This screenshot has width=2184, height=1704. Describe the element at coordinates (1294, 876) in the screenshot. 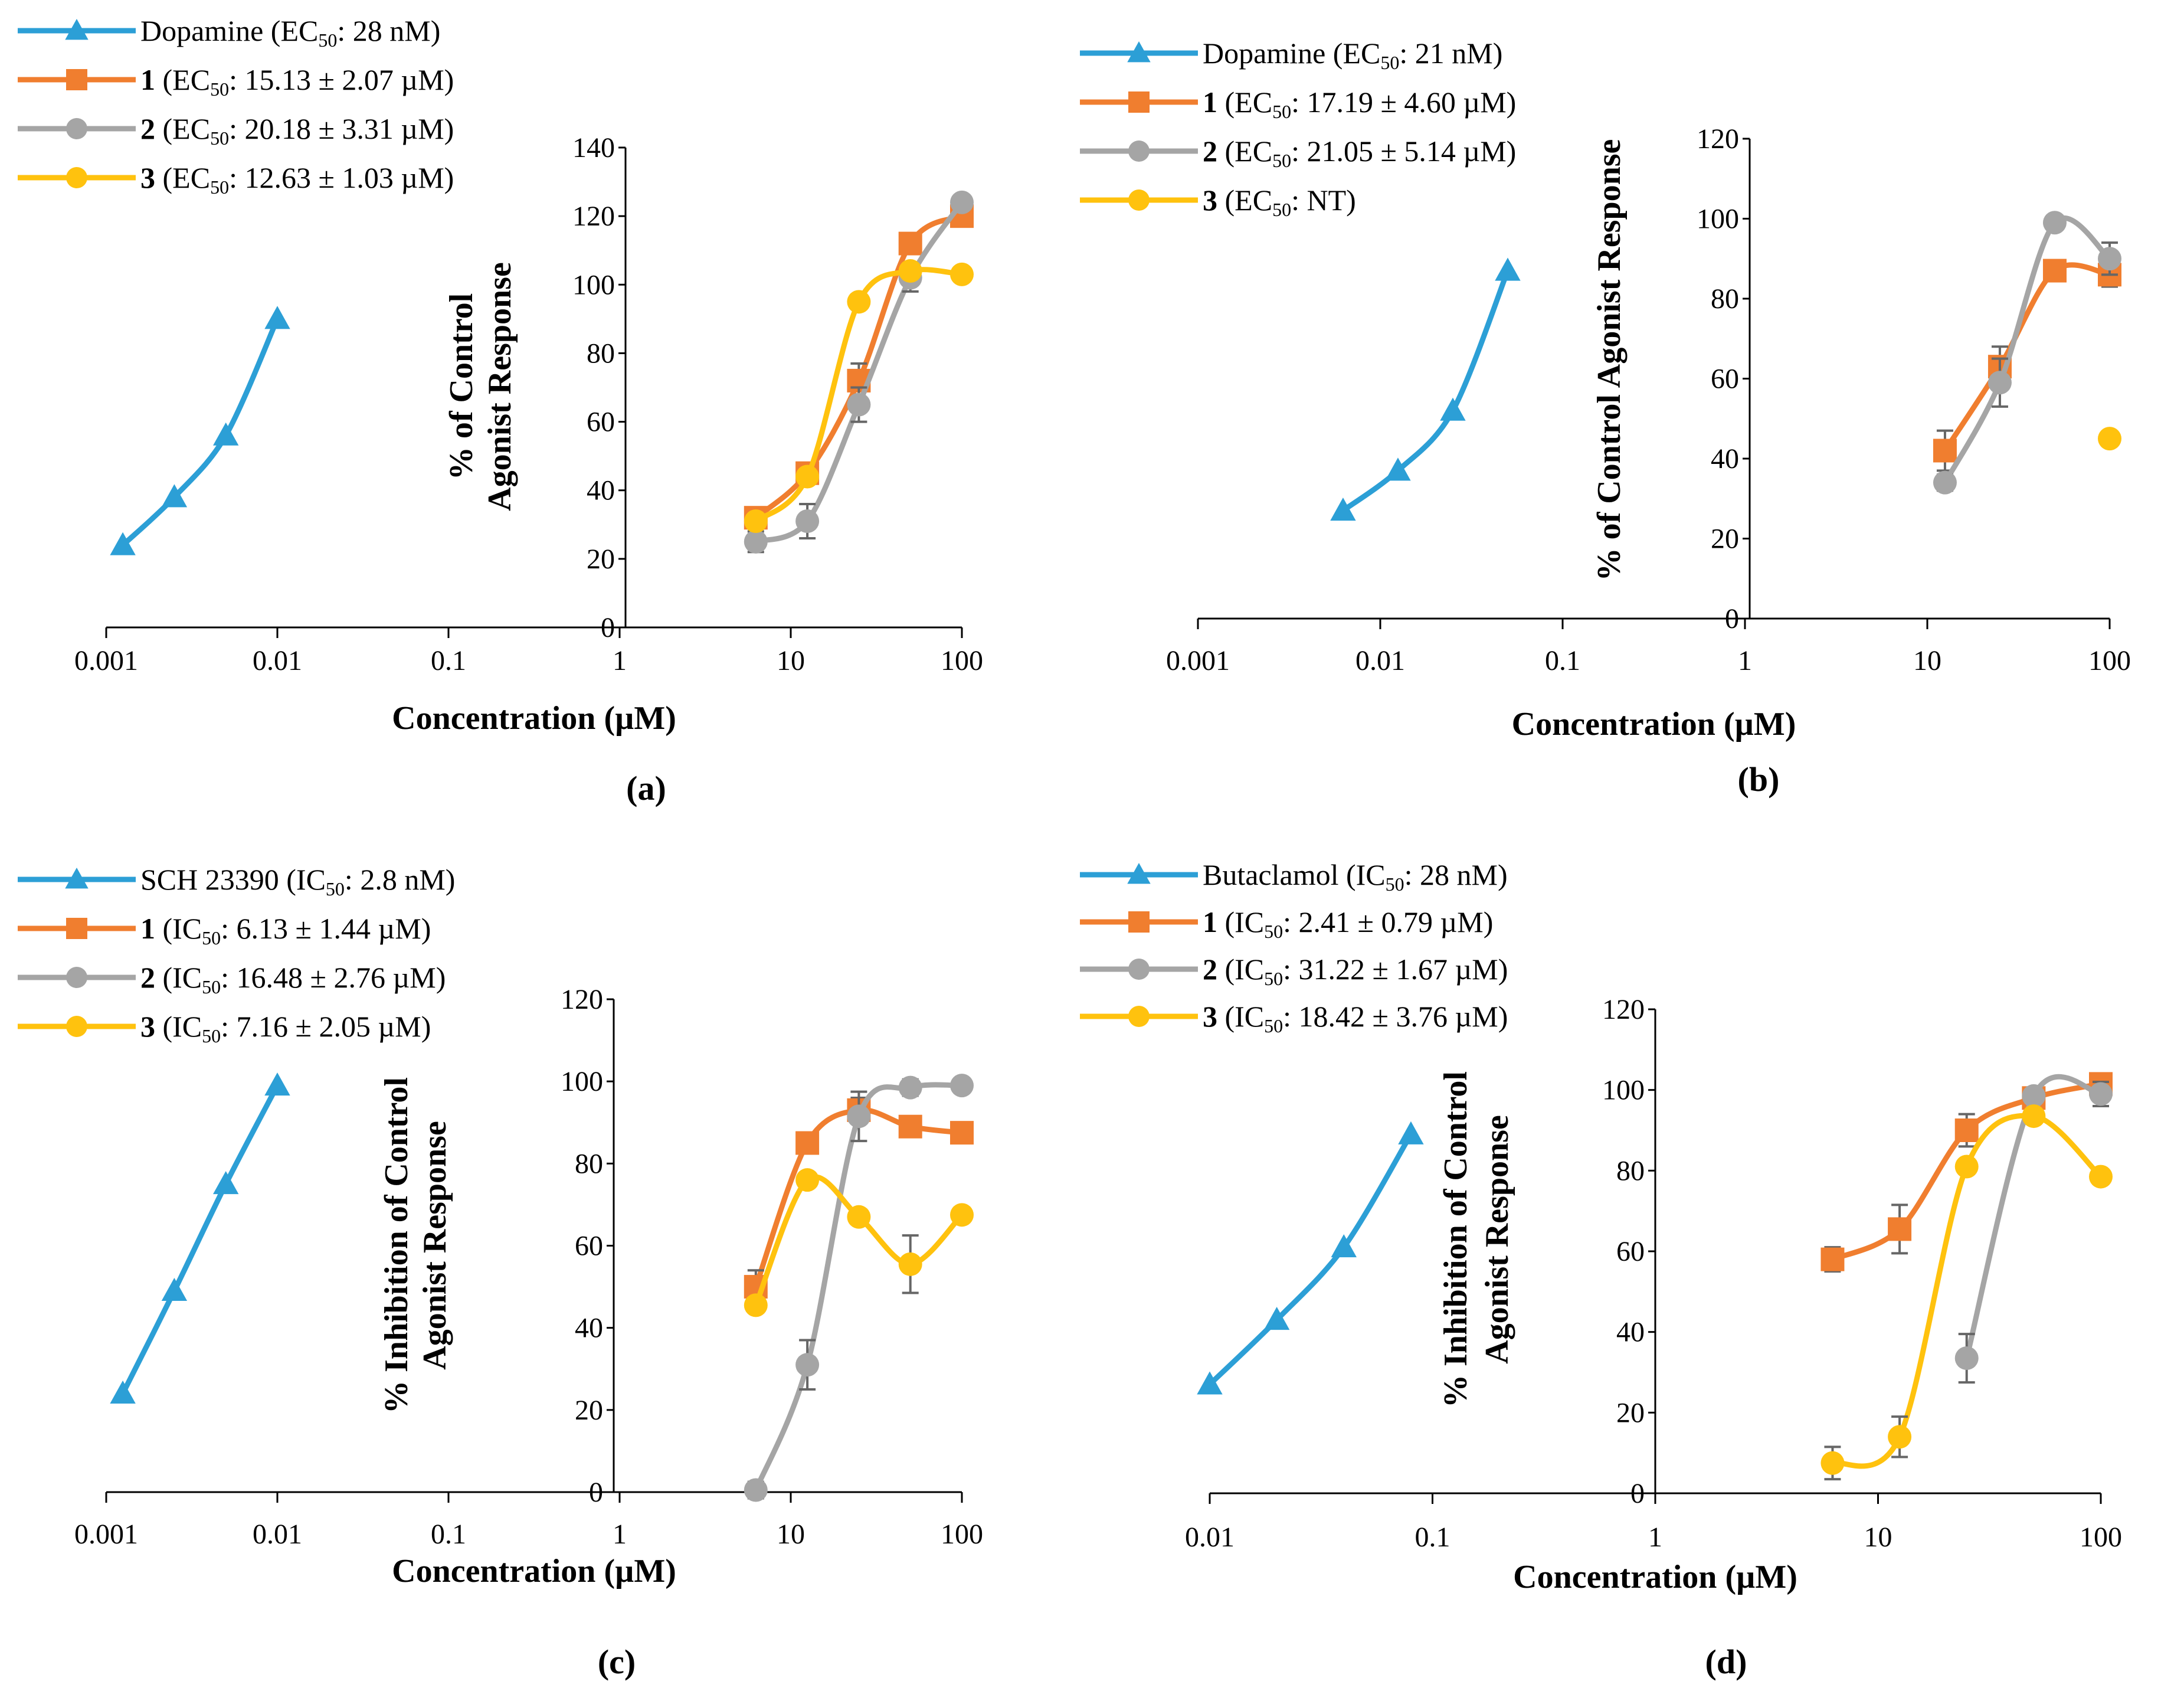

I see `legend-entry: Butaclamol (IC50: 28 nM)` at that location.